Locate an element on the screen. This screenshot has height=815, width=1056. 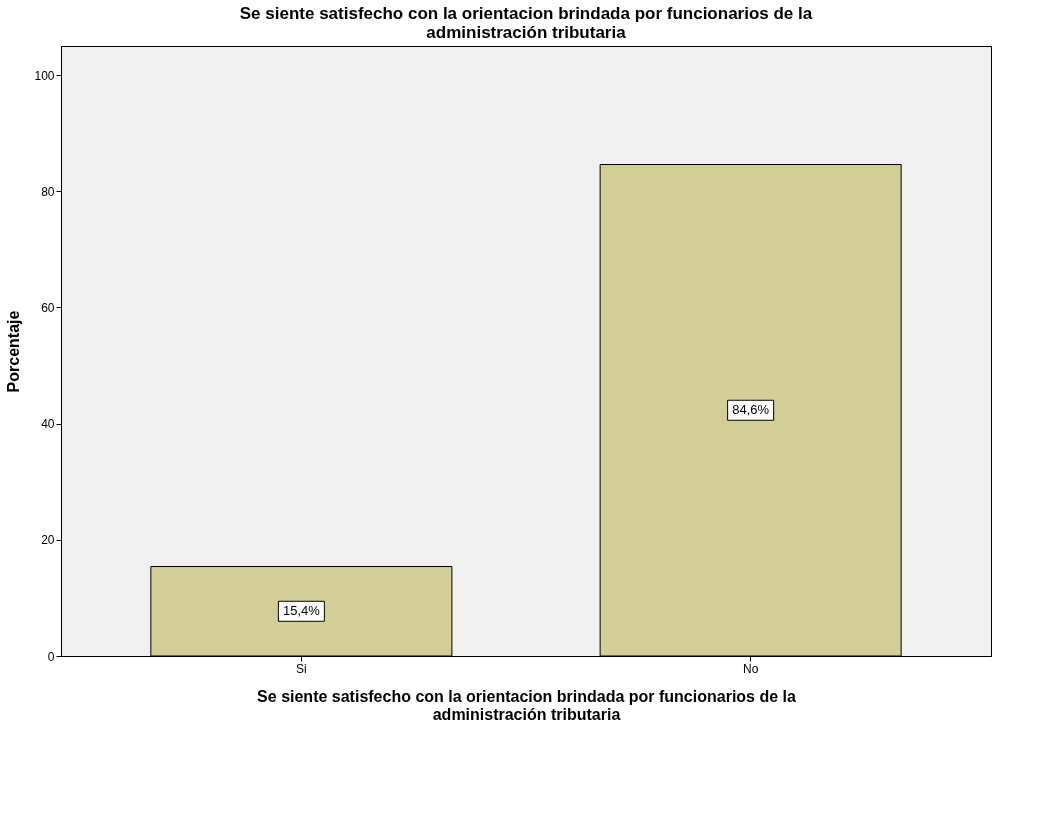
y-tick-label: 60 is located at coordinates (48, 307).